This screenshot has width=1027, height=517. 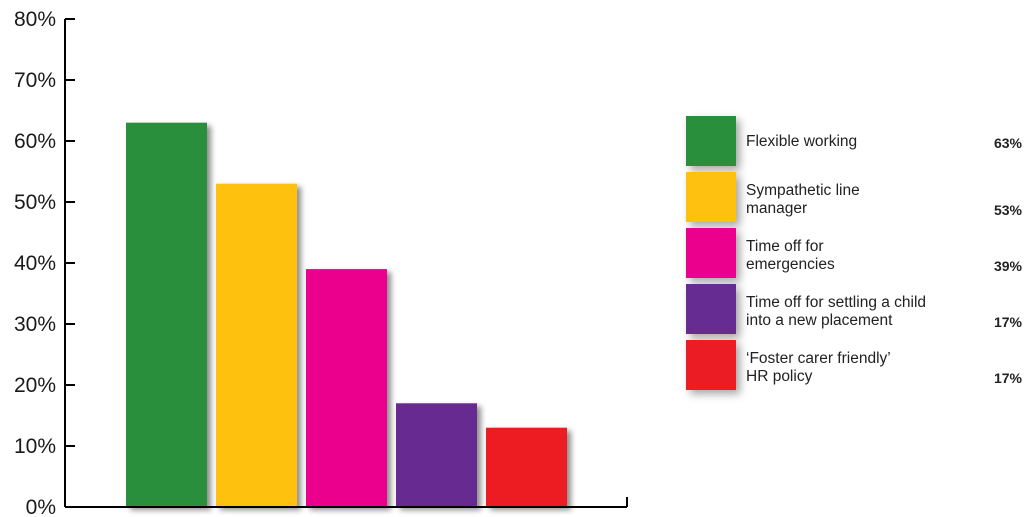 I want to click on legend-item: Flexible working 63%, so click(x=855, y=141).